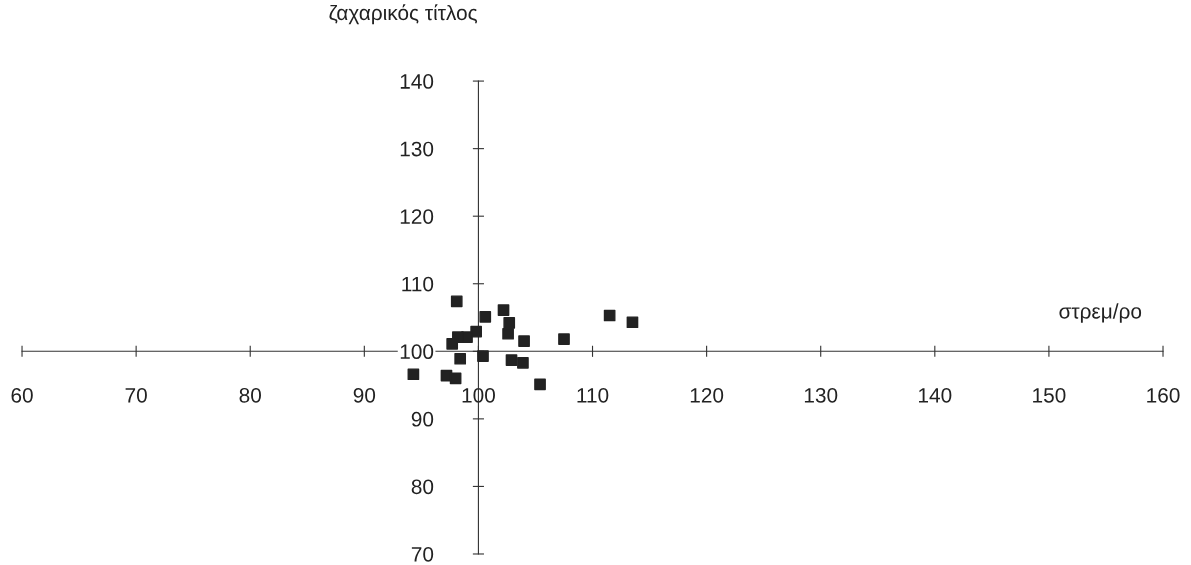 The height and width of the screenshot is (565, 1191). Describe the element at coordinates (821, 395) in the screenshot. I see `x-tick-label: 130` at that location.